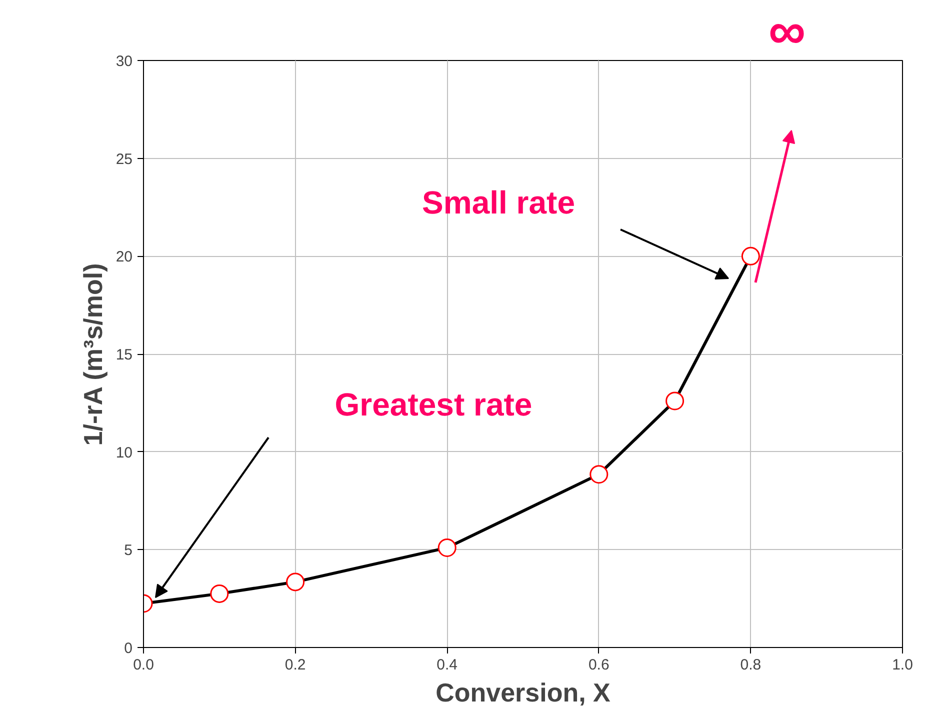  What do you see at coordinates (524, 693) in the screenshot?
I see `x-axis-title: Conversion, X` at bounding box center [524, 693].